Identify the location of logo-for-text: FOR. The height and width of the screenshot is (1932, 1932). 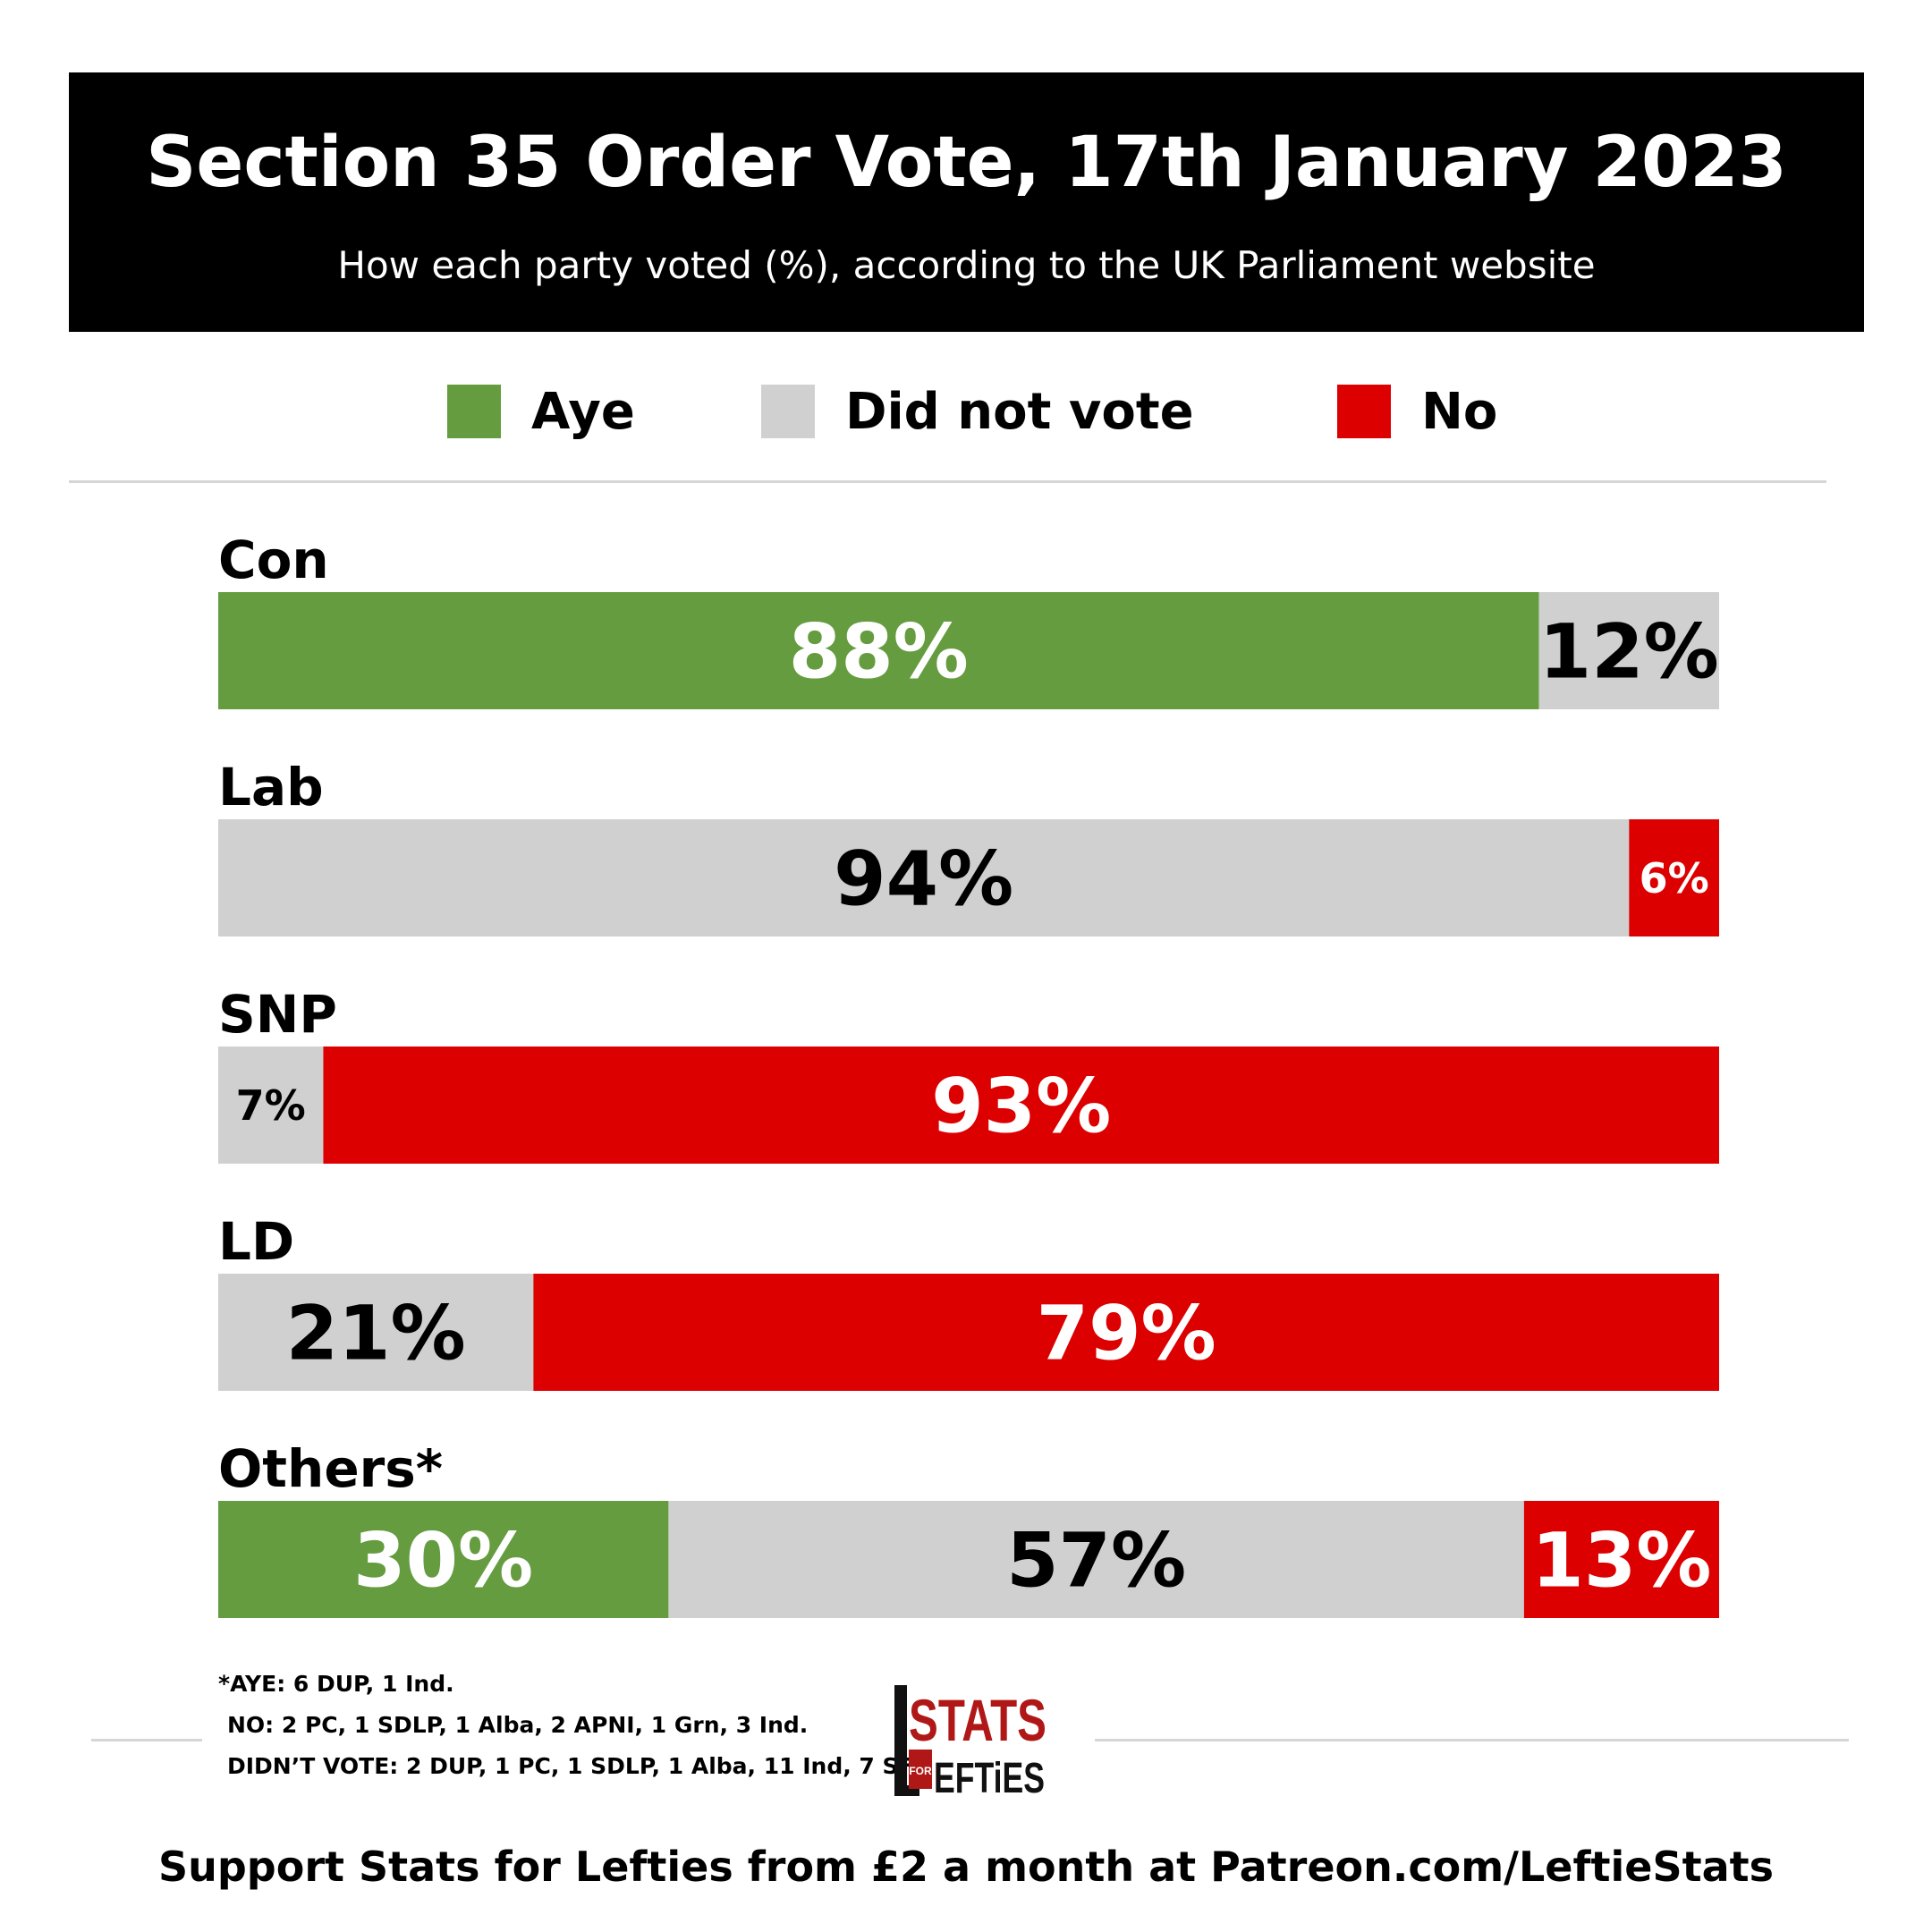
(920, 1771).